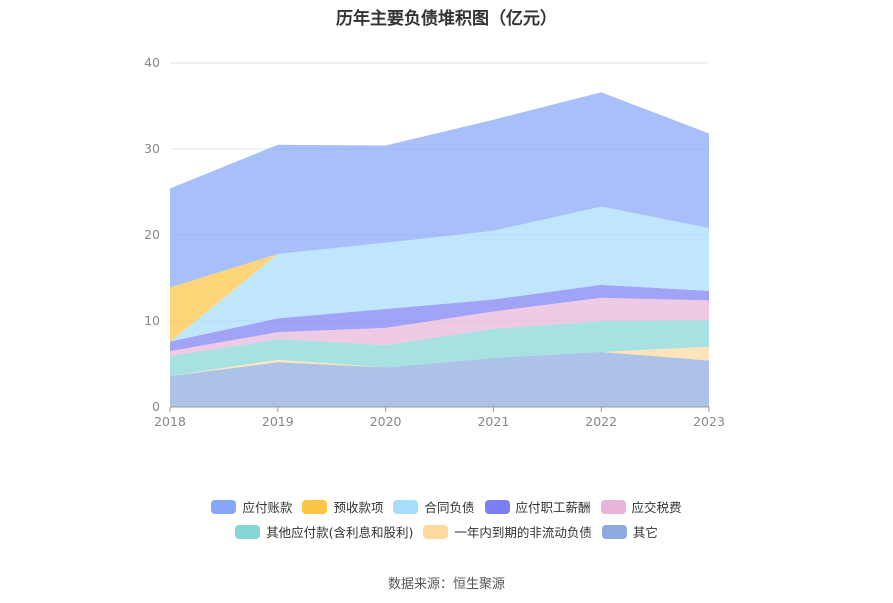  What do you see at coordinates (152, 148) in the screenshot?
I see `y-tick-label: 30` at bounding box center [152, 148].